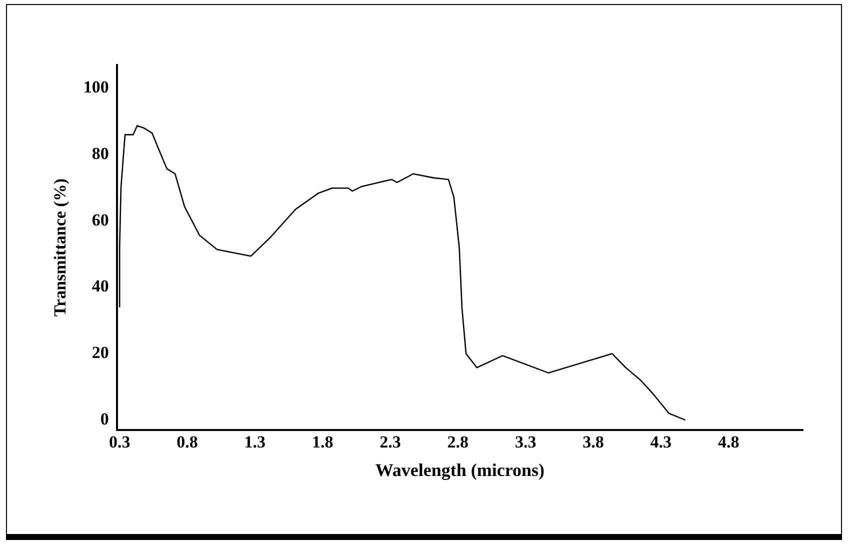 Image resolution: width=850 pixels, height=550 pixels. What do you see at coordinates (100, 153) in the screenshot?
I see `y-tick-label: 80` at bounding box center [100, 153].